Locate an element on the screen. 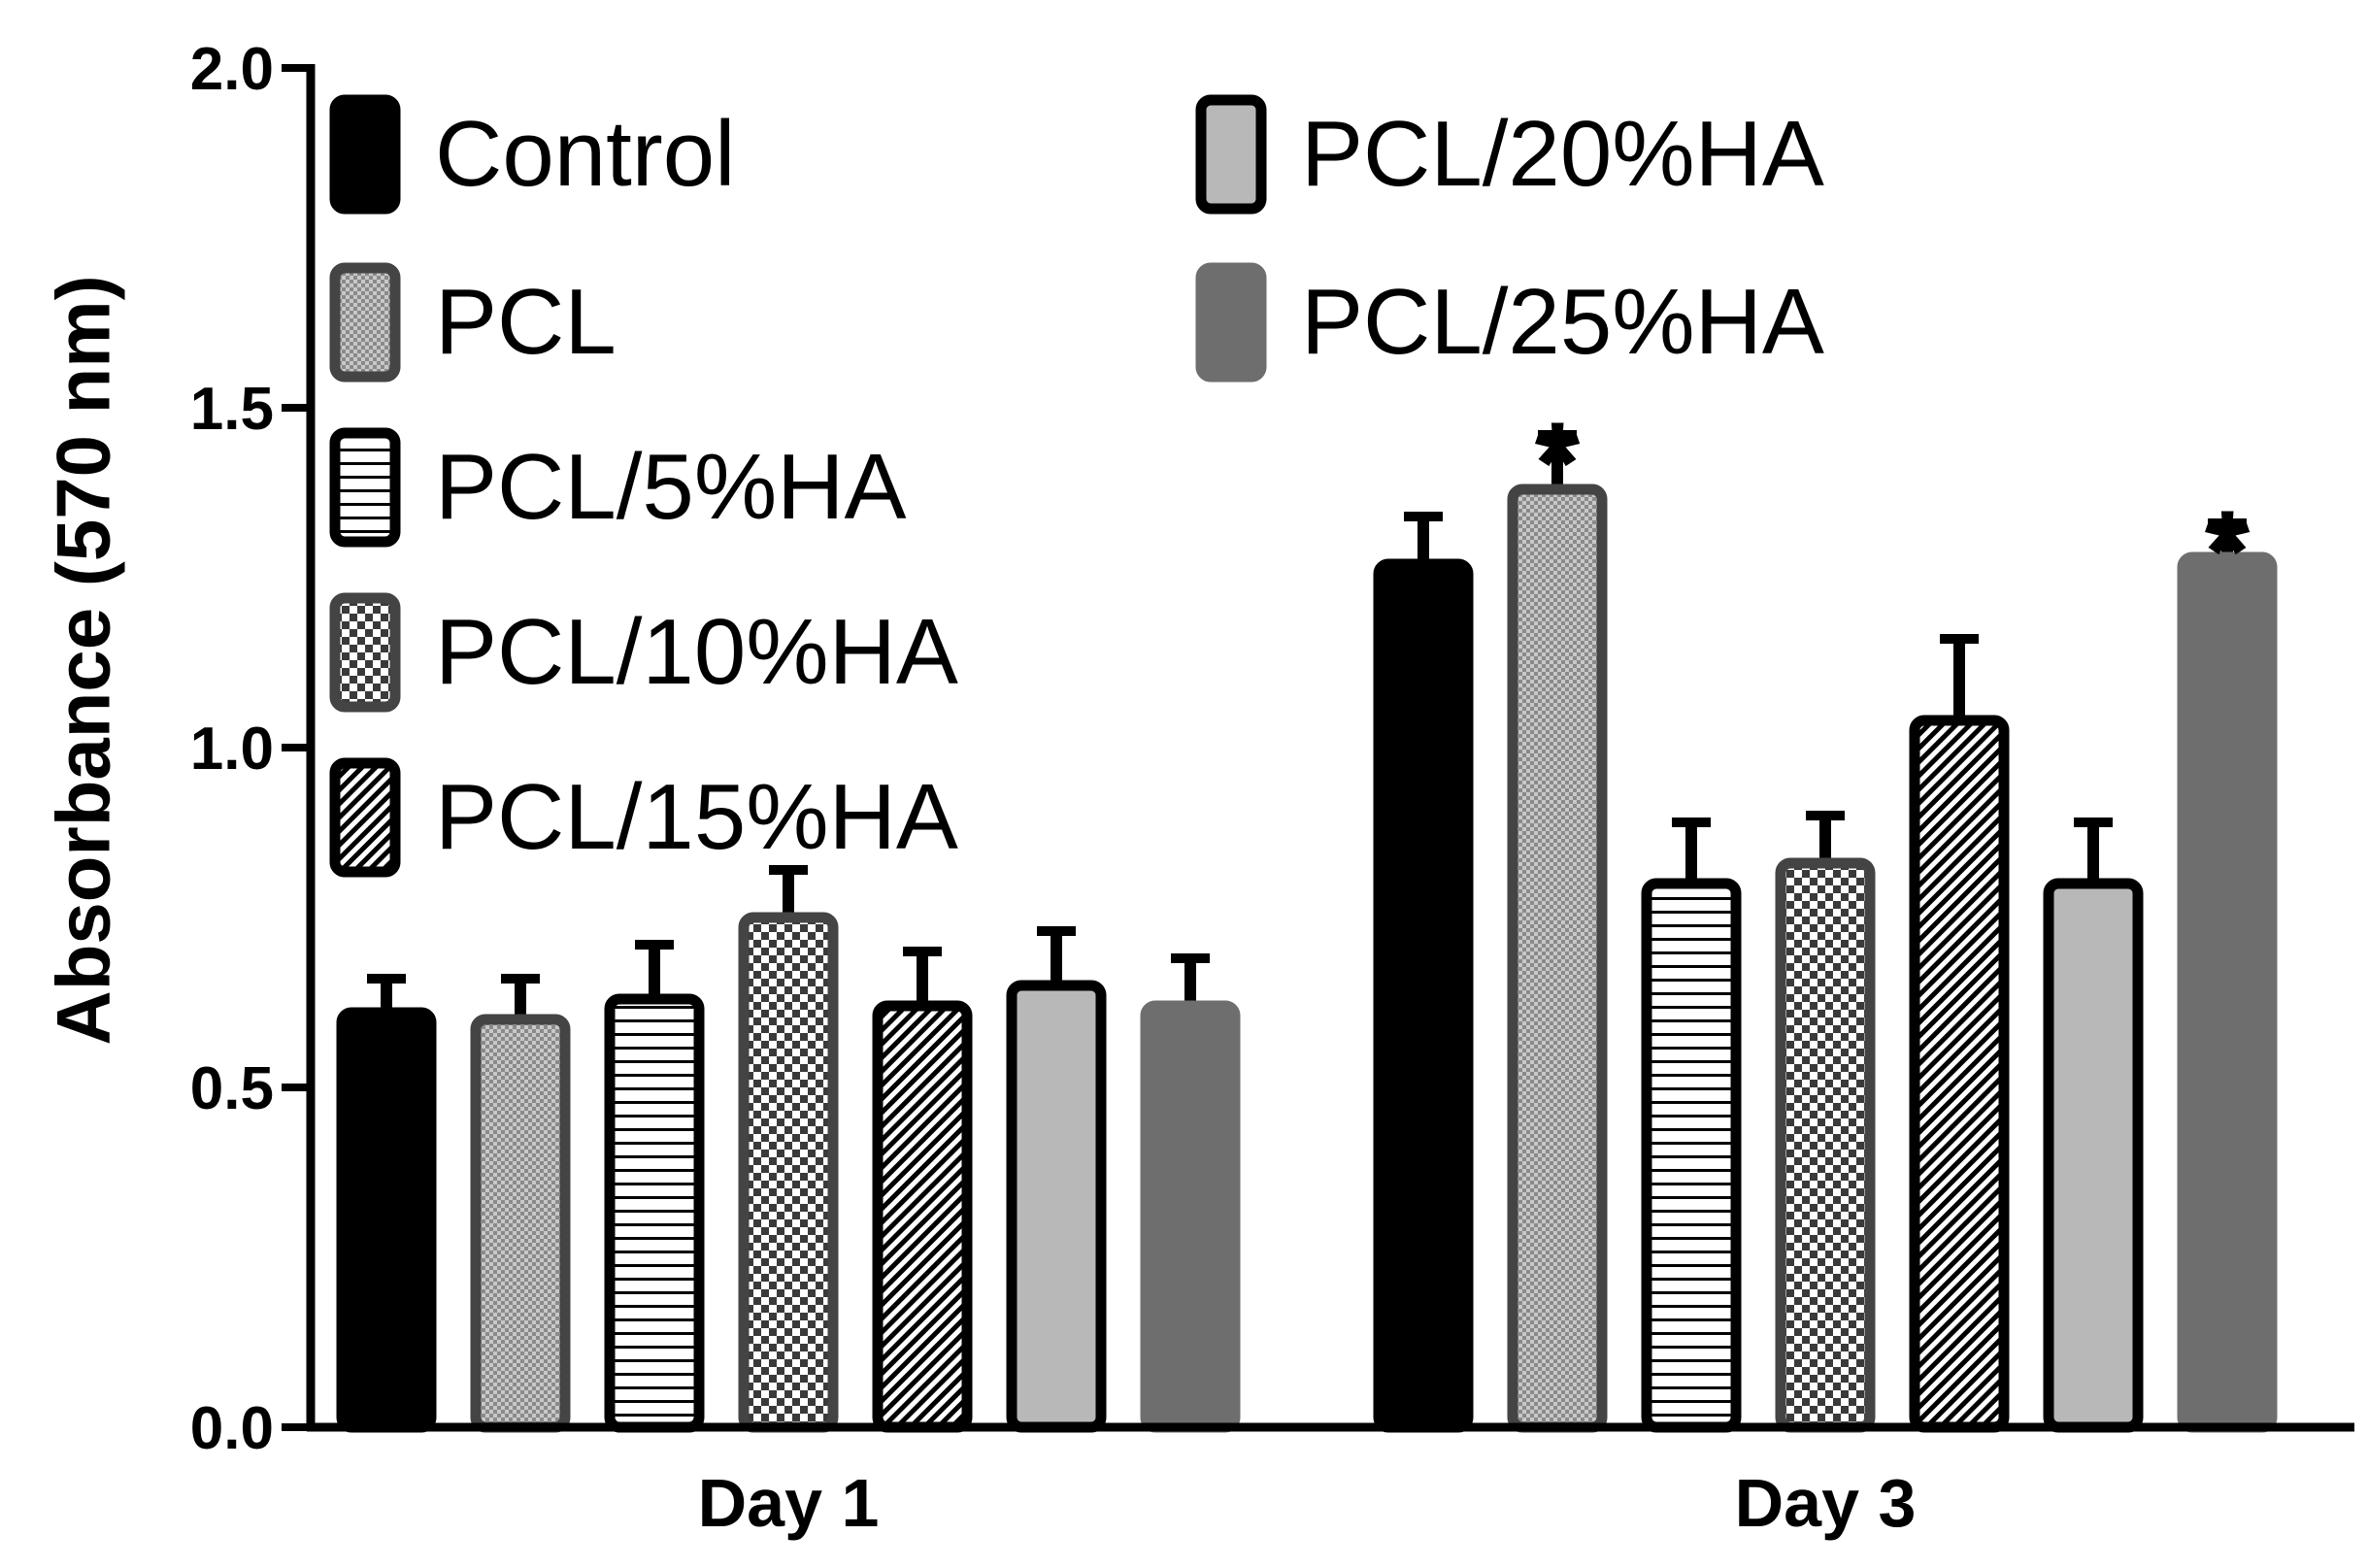  y-axis-title: Absorbance (570 nm) is located at coordinates (83, 660).